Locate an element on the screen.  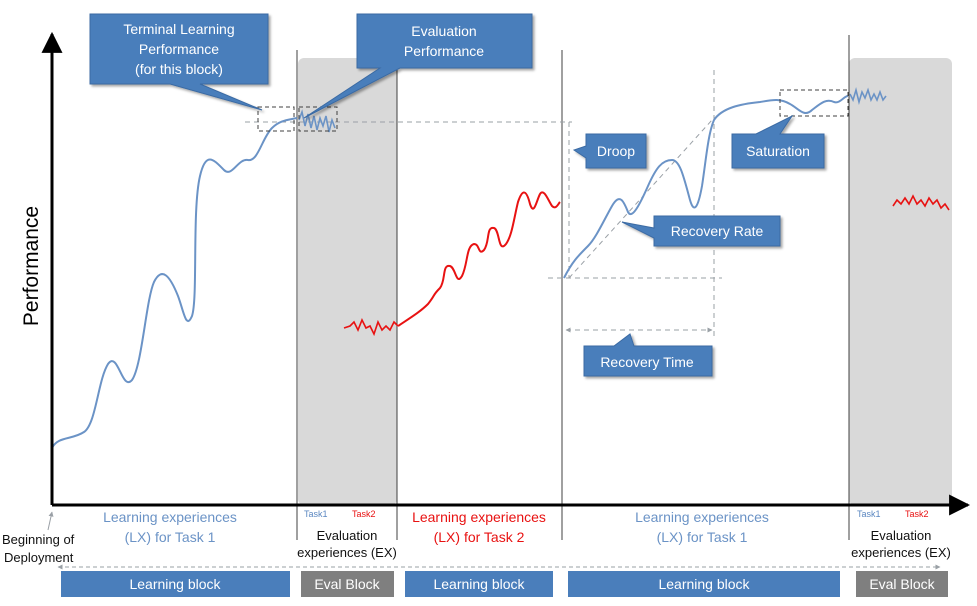
svg-text: Droop is located at coordinates (616, 151).